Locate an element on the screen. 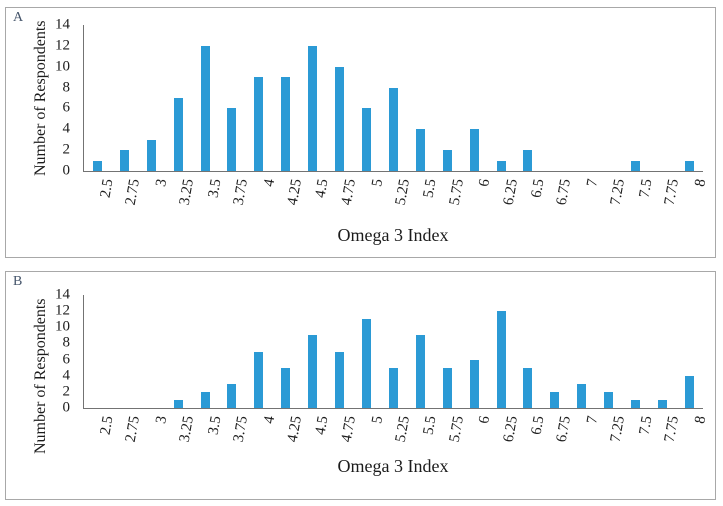  y-tick-label: 2 is located at coordinates (66, 391).